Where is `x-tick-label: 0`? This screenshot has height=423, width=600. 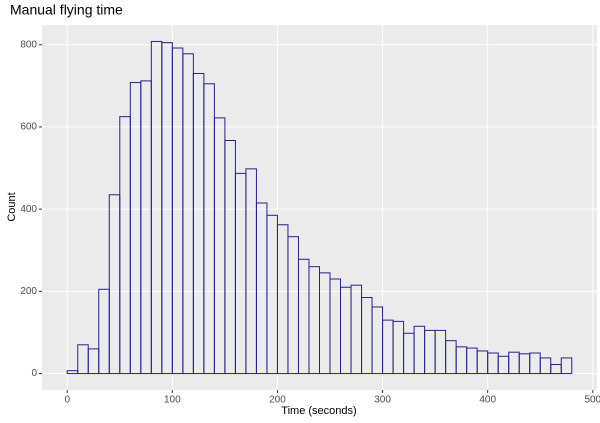
x-tick-label: 0 is located at coordinates (67, 400).